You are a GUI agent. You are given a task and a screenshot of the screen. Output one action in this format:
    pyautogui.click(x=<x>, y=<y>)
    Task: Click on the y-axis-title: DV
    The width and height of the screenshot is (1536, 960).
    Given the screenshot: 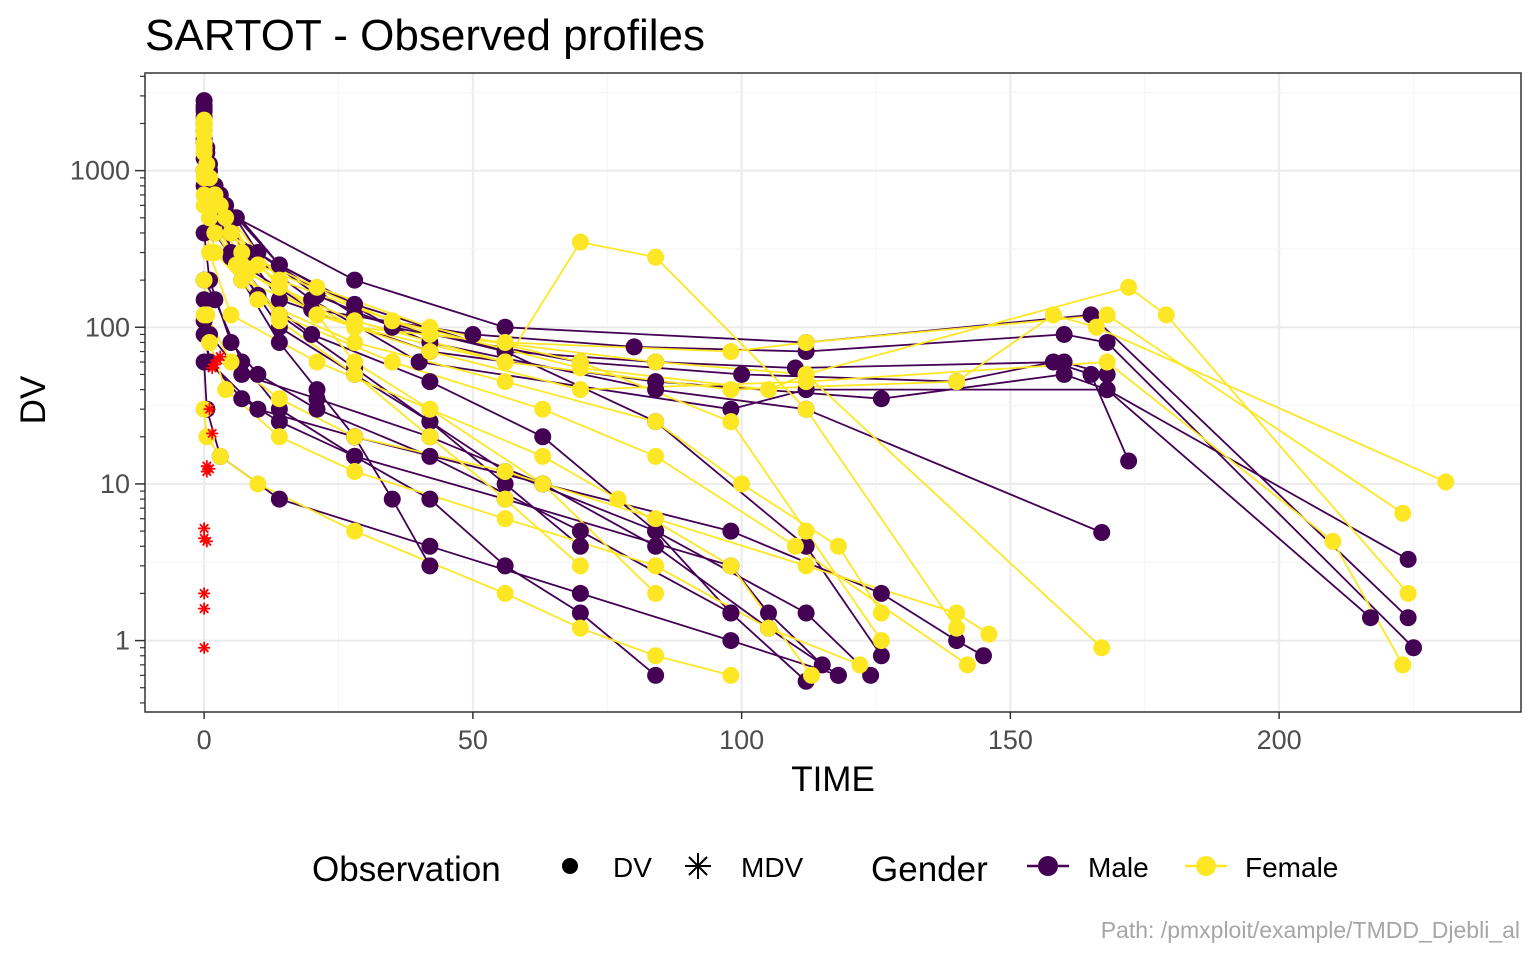 What is the action you would take?
    pyautogui.click(x=33, y=399)
    